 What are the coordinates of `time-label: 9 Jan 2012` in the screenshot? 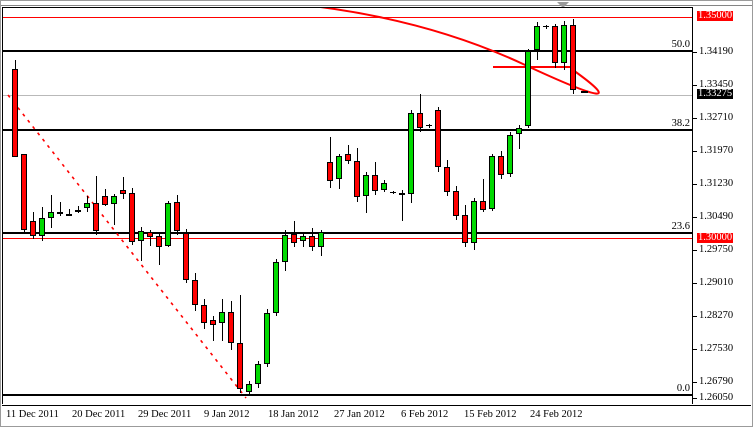 It's located at (227, 414).